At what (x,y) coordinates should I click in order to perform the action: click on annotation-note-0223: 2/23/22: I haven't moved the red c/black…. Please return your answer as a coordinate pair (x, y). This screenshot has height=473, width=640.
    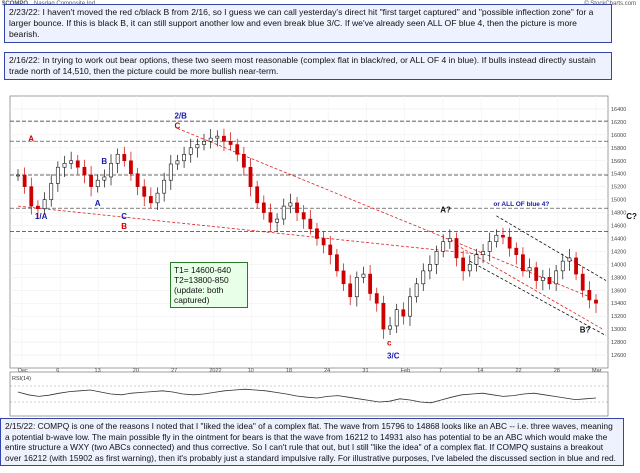
    Looking at the image, I should click on (308, 23).